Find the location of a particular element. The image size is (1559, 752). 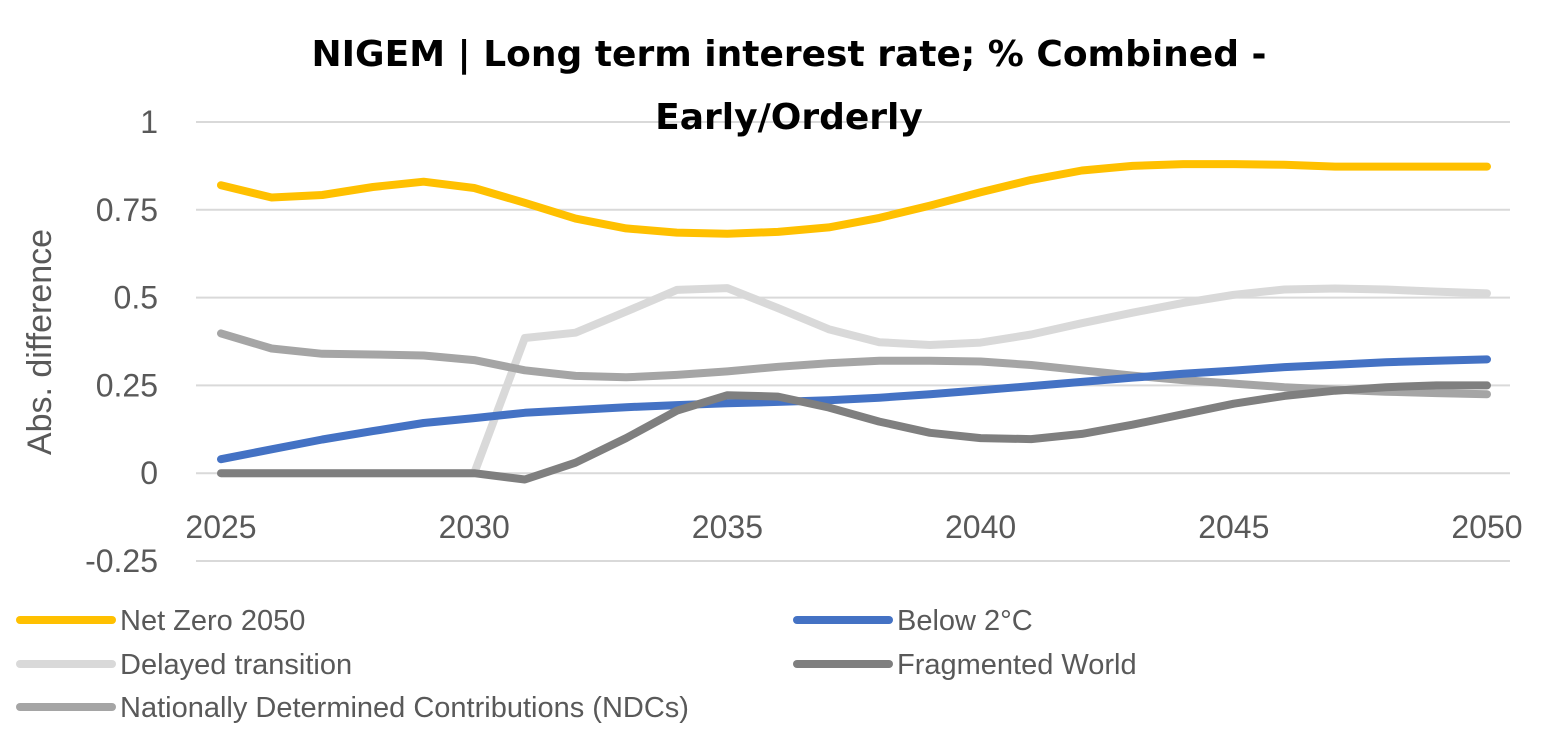

x-tick-label: 2025 is located at coordinates (220, 527).